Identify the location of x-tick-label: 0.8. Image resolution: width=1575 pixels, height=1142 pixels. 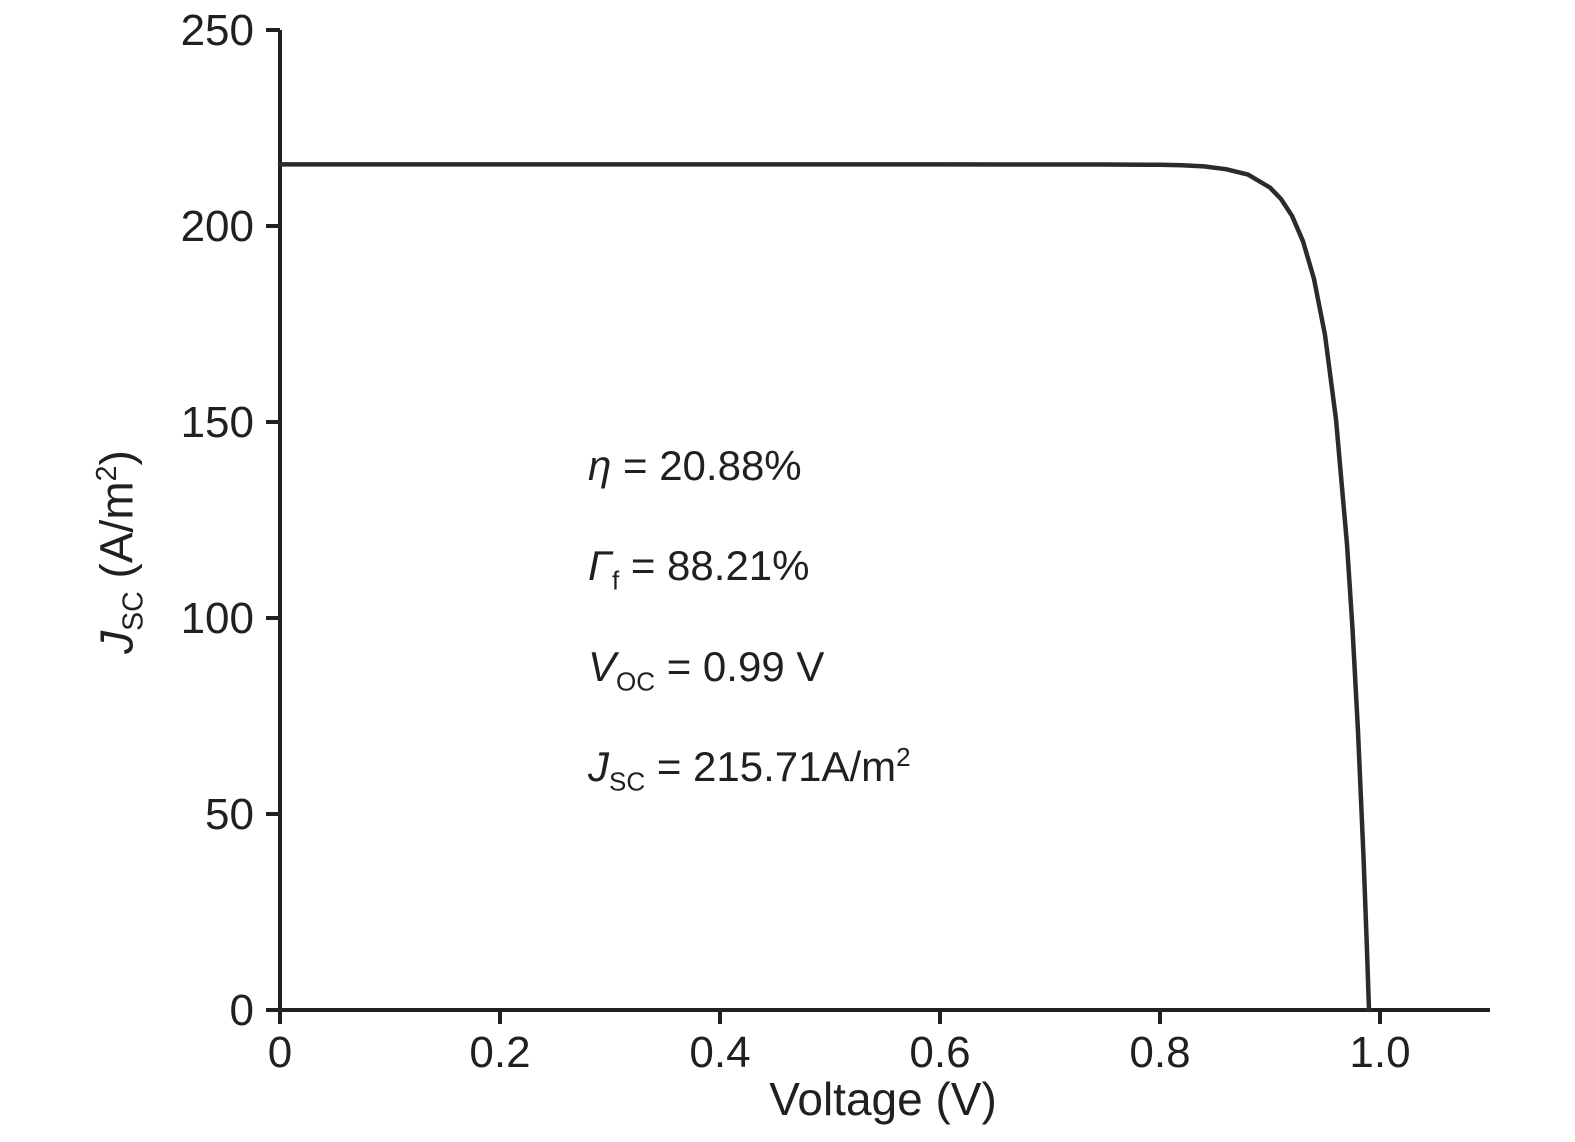
(1159, 1052).